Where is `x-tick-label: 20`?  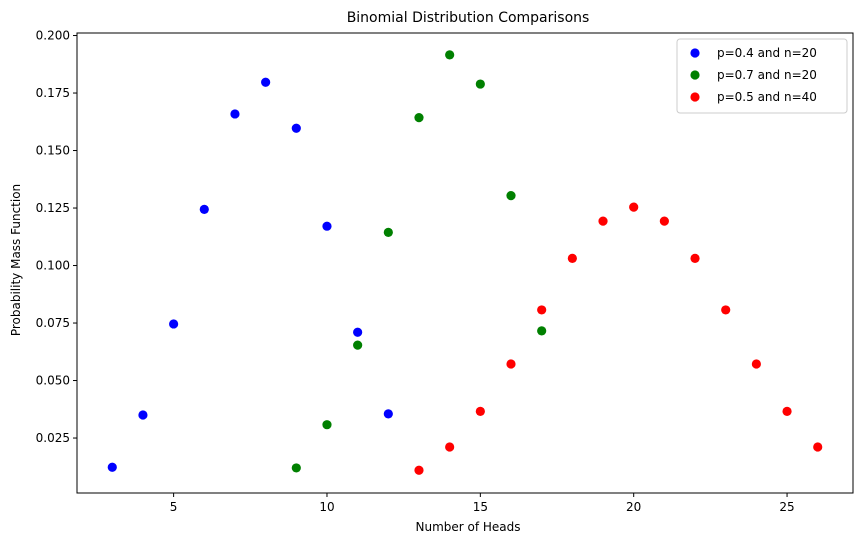 x-tick-label: 20 is located at coordinates (633, 507).